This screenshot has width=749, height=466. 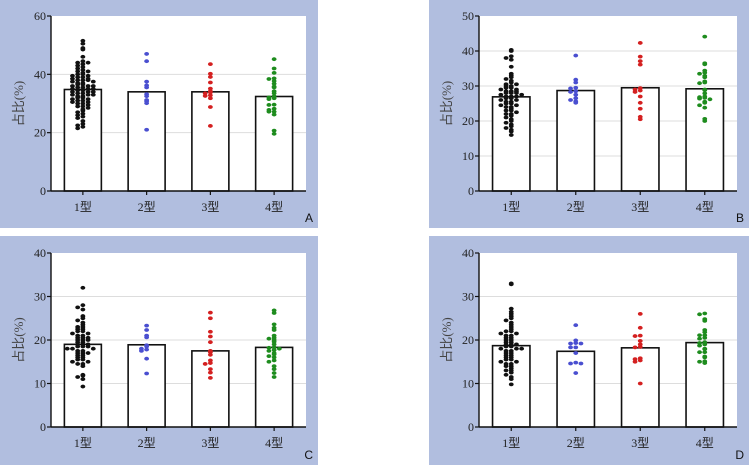 What do you see at coordinates (468, 297) in the screenshot?
I see `y-tick-label: 30` at bounding box center [468, 297].